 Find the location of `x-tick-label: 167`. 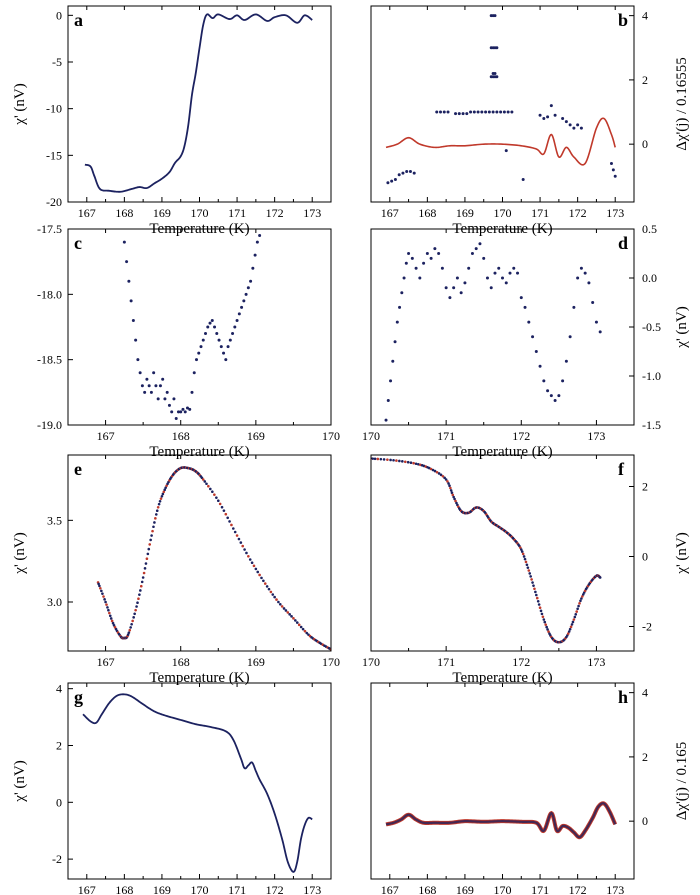

x-tick-label: 167 is located at coordinates (390, 213).